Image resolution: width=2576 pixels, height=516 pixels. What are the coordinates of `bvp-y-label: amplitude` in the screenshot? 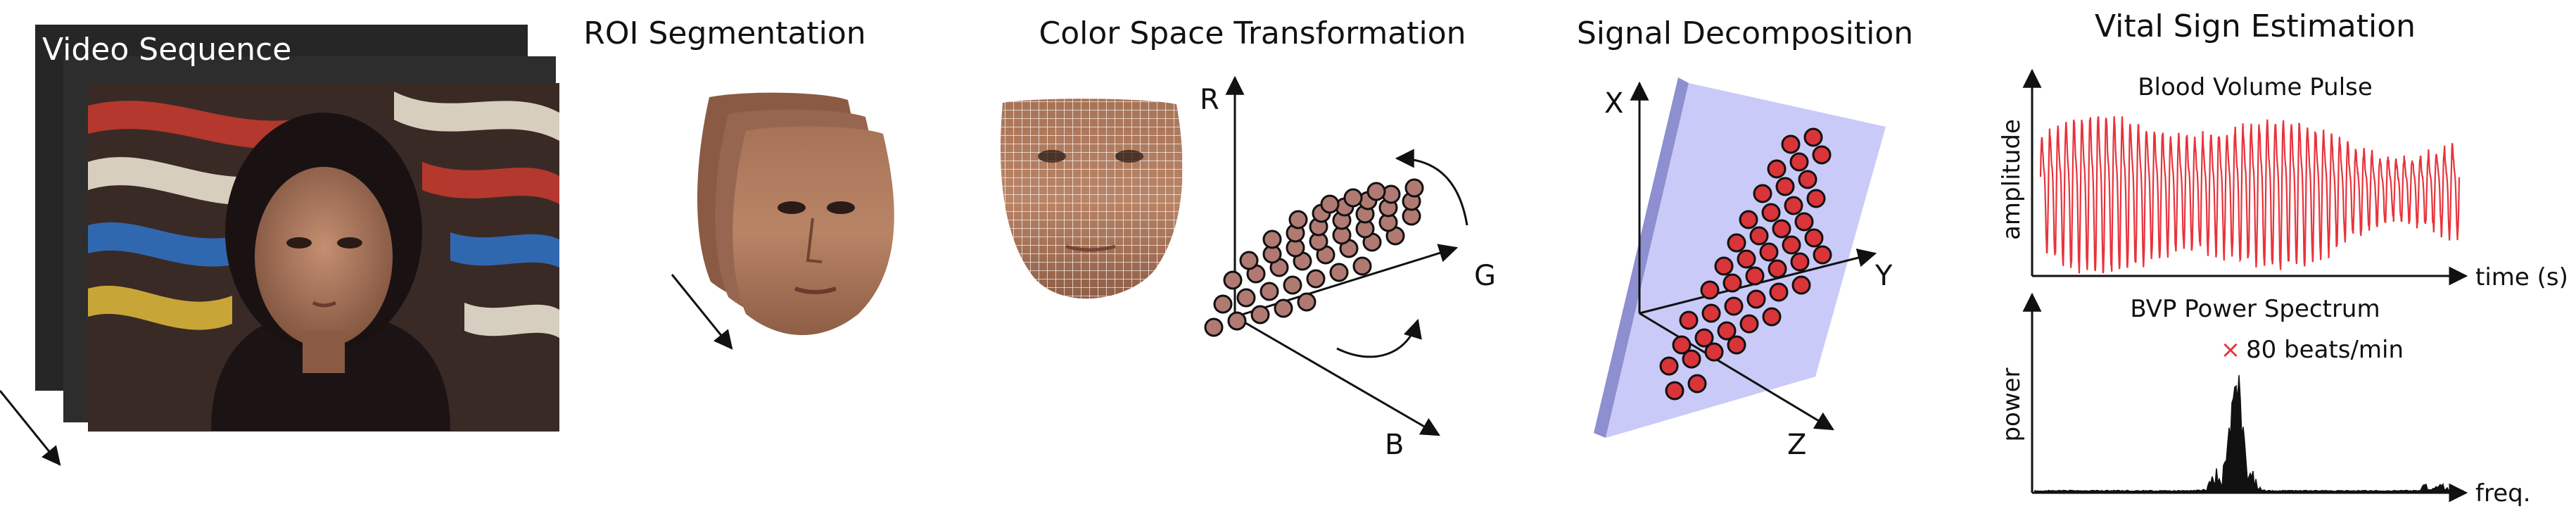 It's located at (2012, 179).